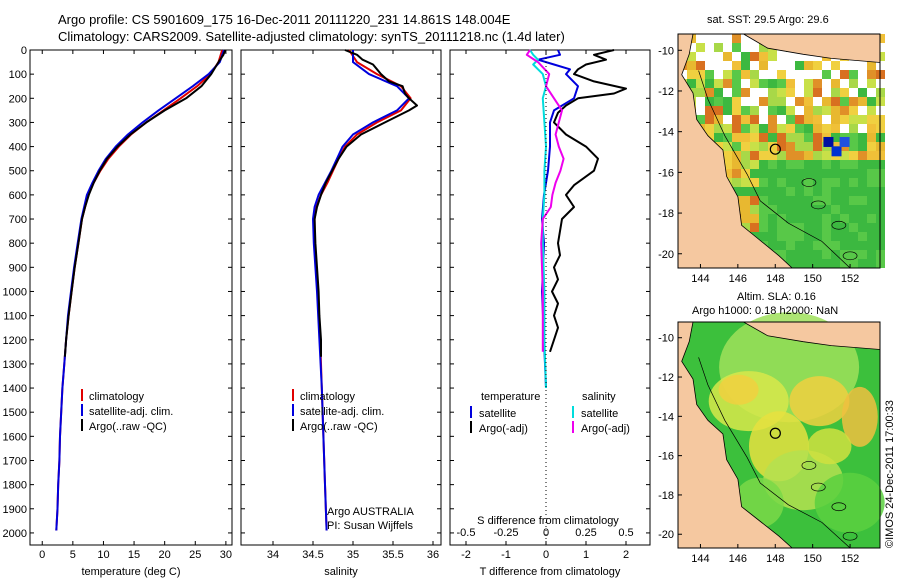 This screenshot has width=900, height=580. What do you see at coordinates (666, 214) in the screenshot?
I see `sst-map-ytick-label: -18` at bounding box center [666, 214].